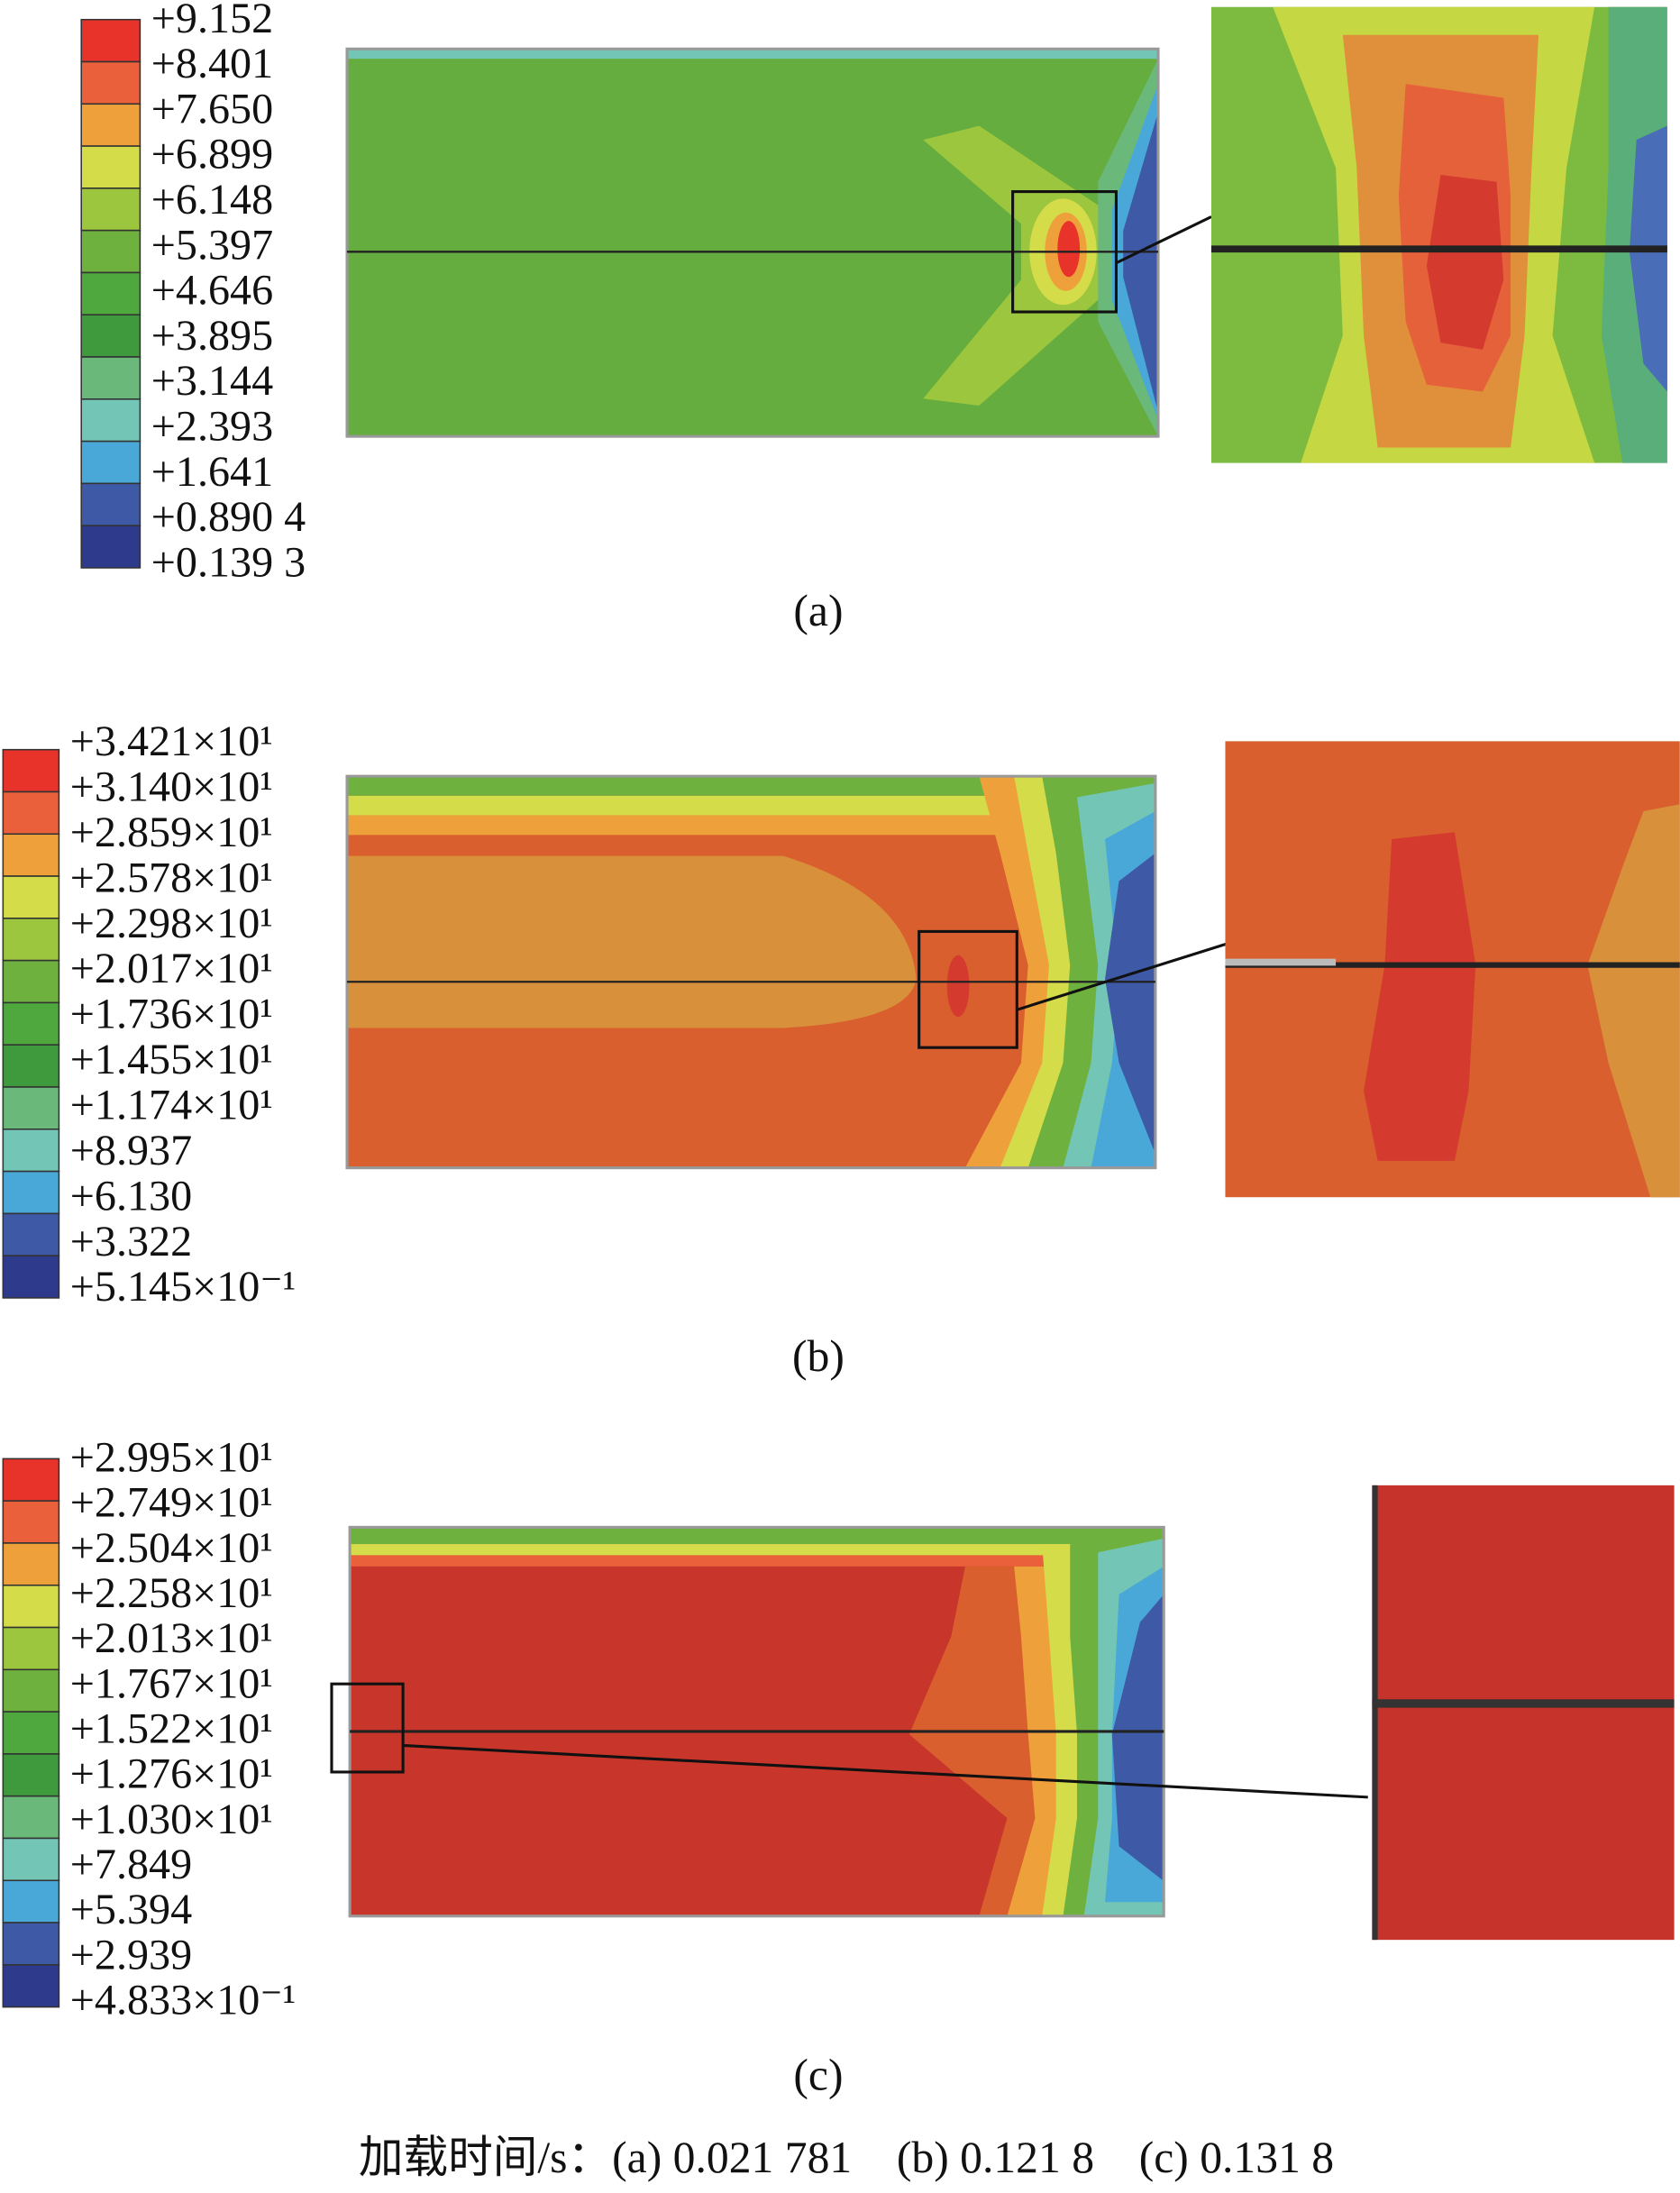 This screenshot has width=1680, height=2193. I want to click on legend-label: +3.322, so click(131, 1242).